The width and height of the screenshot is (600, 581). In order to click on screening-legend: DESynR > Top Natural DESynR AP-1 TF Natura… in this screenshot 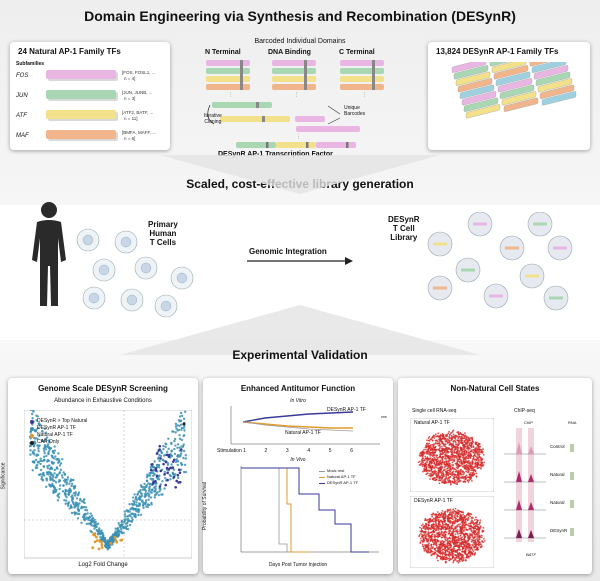, I will do `click(58, 432)`.